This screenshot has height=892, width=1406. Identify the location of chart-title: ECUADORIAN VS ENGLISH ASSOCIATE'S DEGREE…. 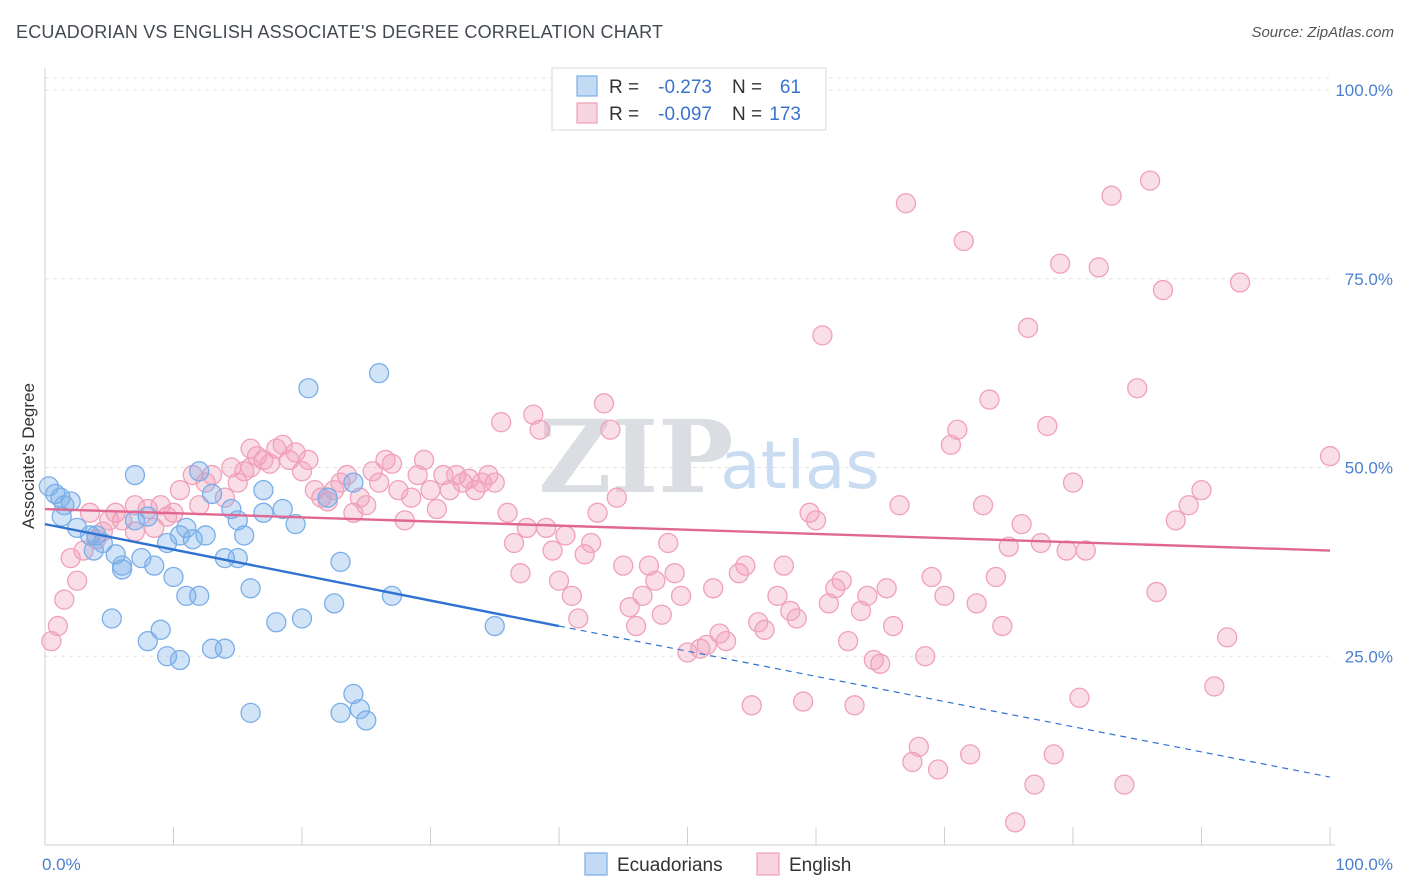
(340, 32).